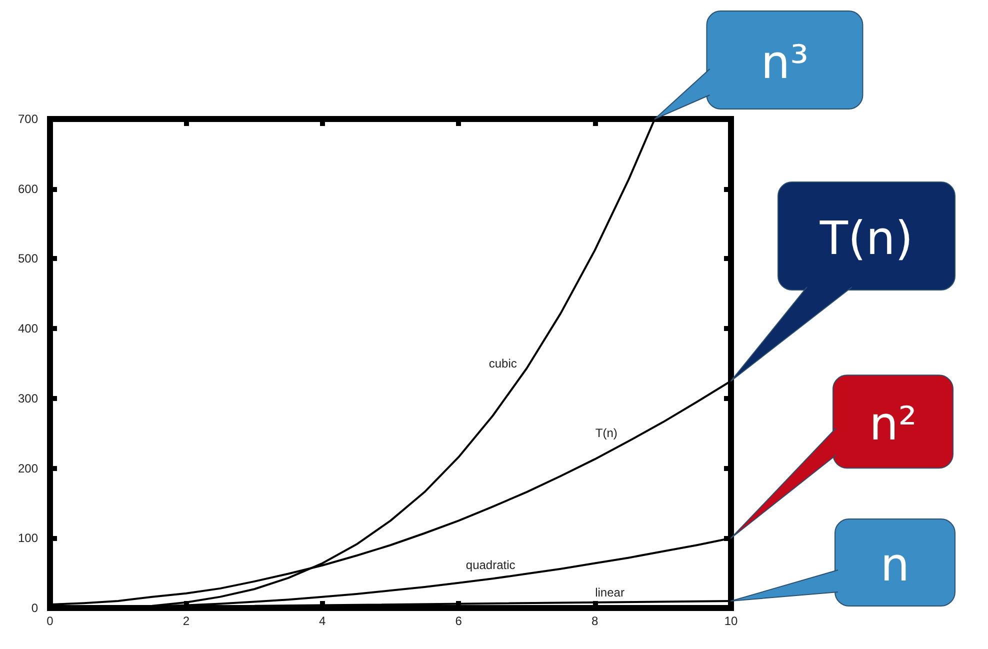  What do you see at coordinates (609, 592) in the screenshot?
I see `series-label: linear` at bounding box center [609, 592].